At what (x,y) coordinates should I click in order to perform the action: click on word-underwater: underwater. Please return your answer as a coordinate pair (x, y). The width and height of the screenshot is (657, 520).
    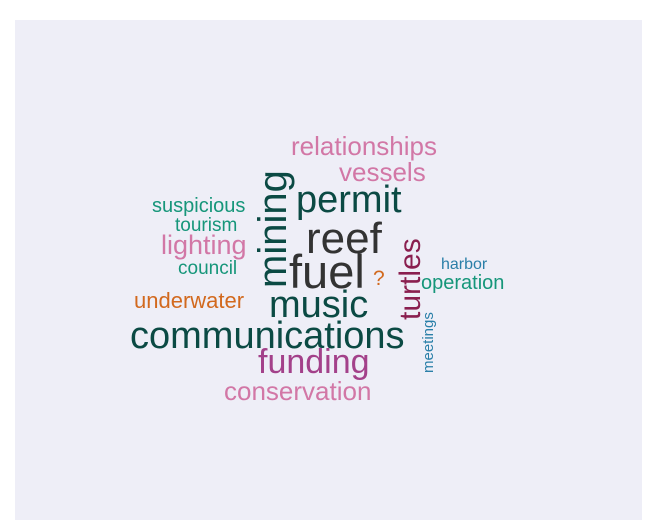
    Looking at the image, I should click on (189, 300).